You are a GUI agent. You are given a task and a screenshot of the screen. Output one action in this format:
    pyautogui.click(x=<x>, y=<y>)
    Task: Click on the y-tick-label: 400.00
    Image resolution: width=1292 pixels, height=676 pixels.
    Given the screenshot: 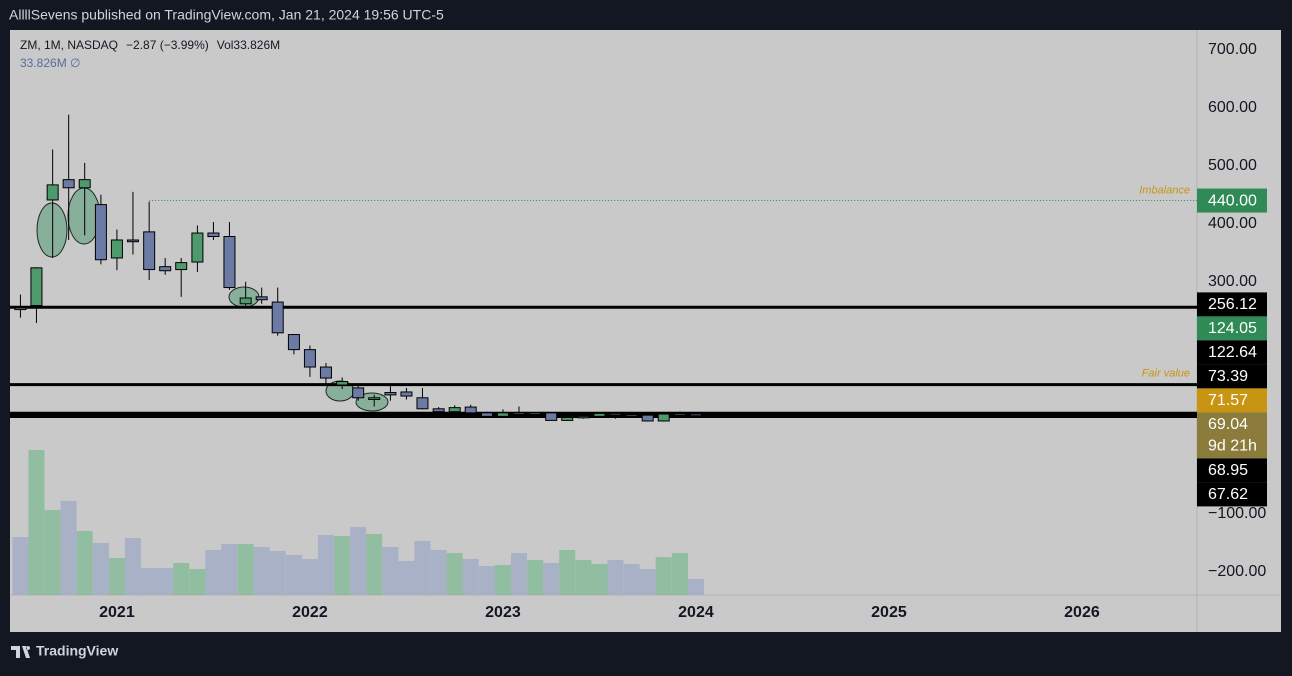 What is the action you would take?
    pyautogui.click(x=1232, y=223)
    